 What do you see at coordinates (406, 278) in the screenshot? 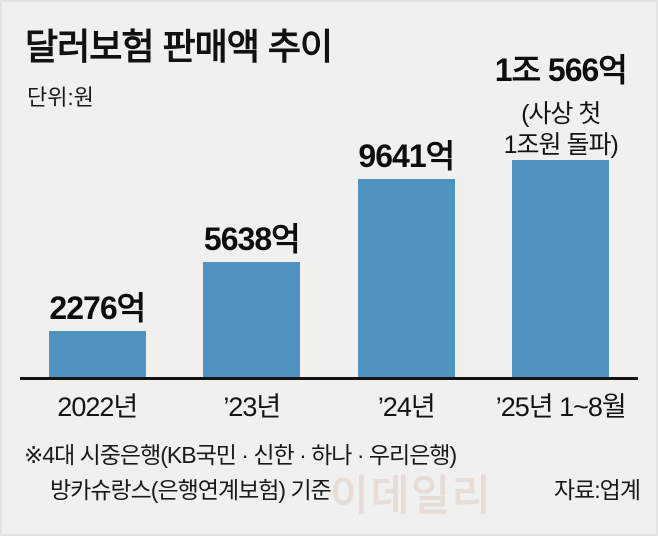
I see `bar-2024` at bounding box center [406, 278].